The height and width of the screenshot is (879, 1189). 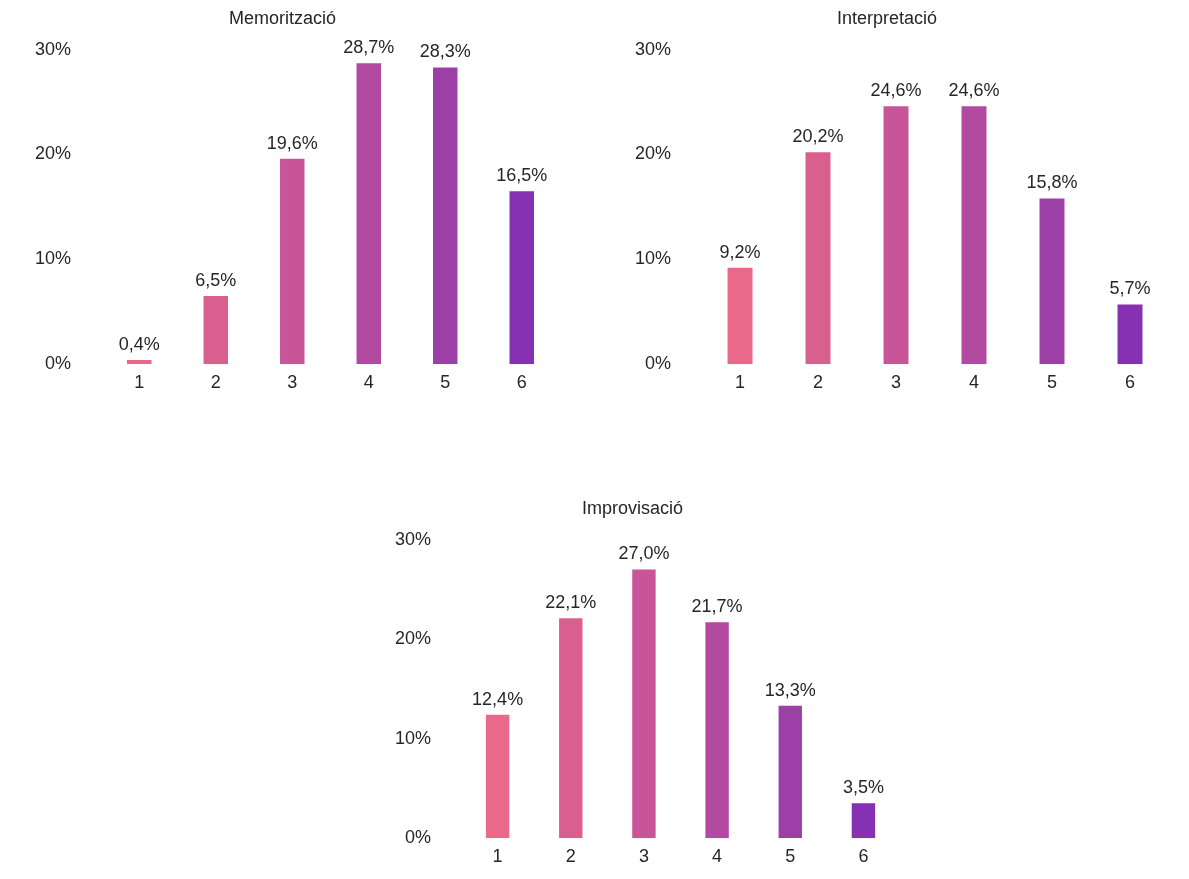 I want to click on data-label: 20,2%, so click(x=818, y=136).